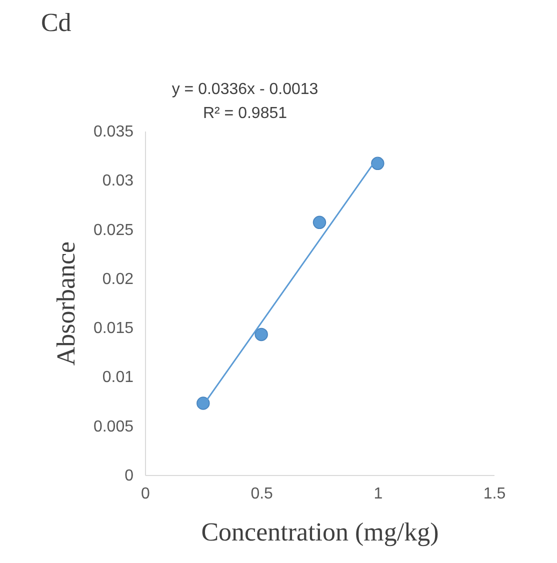 This screenshot has height=563, width=557. Describe the element at coordinates (245, 113) in the screenshot. I see `text: R² = 0.9851` at that location.